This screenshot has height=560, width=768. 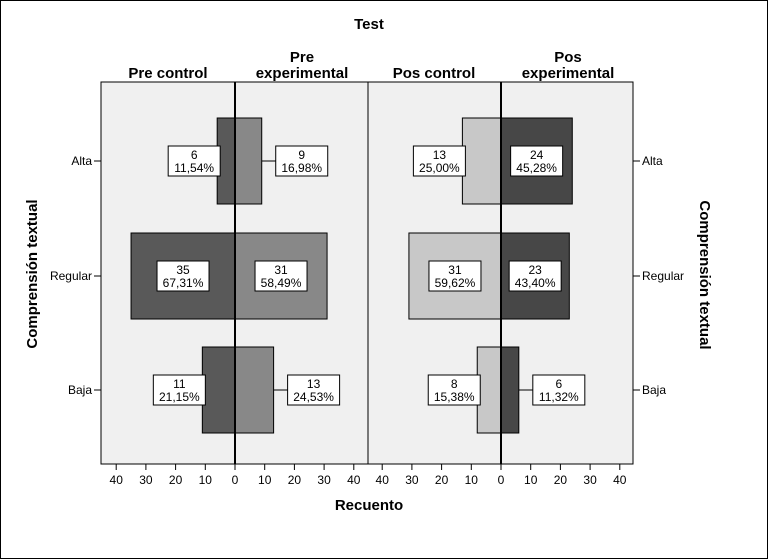 What do you see at coordinates (354, 480) in the screenshot?
I see `x-tick-label-p1-8: 40` at bounding box center [354, 480].